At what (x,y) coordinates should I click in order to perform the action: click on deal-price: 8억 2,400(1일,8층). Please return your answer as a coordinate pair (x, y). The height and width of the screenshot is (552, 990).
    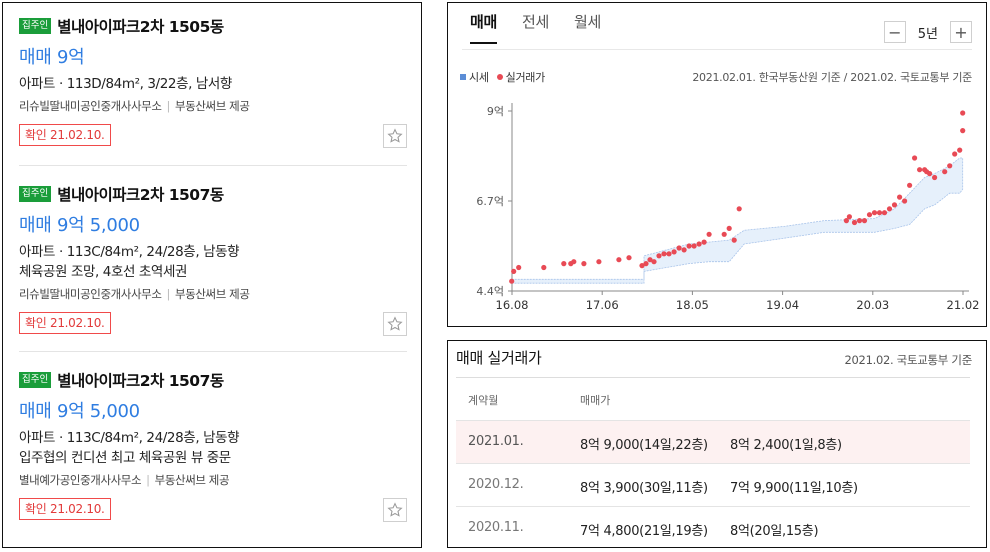
    Looking at the image, I should click on (786, 445).